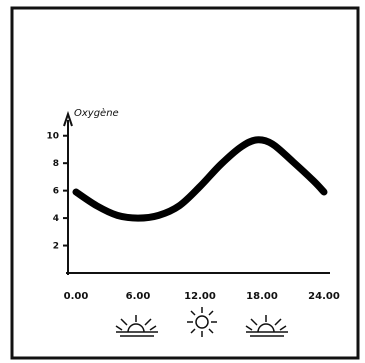 Image resolution: width=365 pixels, height=363 pixels. What do you see at coordinates (262, 296) in the screenshot?
I see `x-tick-label: 18.00` at bounding box center [262, 296].